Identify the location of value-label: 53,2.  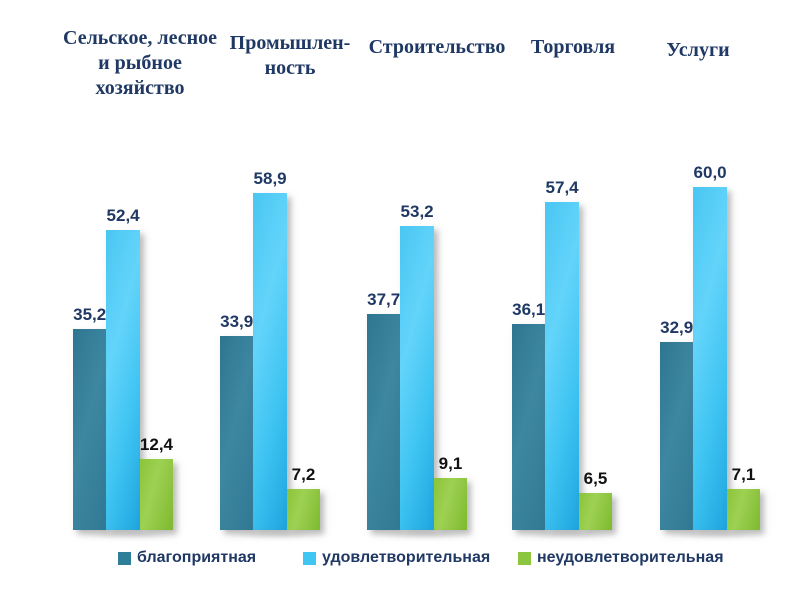
(417, 211).